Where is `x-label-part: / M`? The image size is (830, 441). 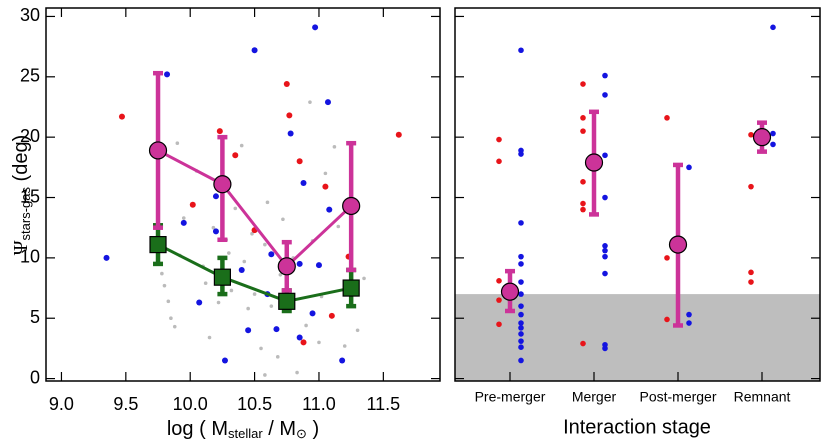
x-label-part: / M is located at coordinates (279, 429).